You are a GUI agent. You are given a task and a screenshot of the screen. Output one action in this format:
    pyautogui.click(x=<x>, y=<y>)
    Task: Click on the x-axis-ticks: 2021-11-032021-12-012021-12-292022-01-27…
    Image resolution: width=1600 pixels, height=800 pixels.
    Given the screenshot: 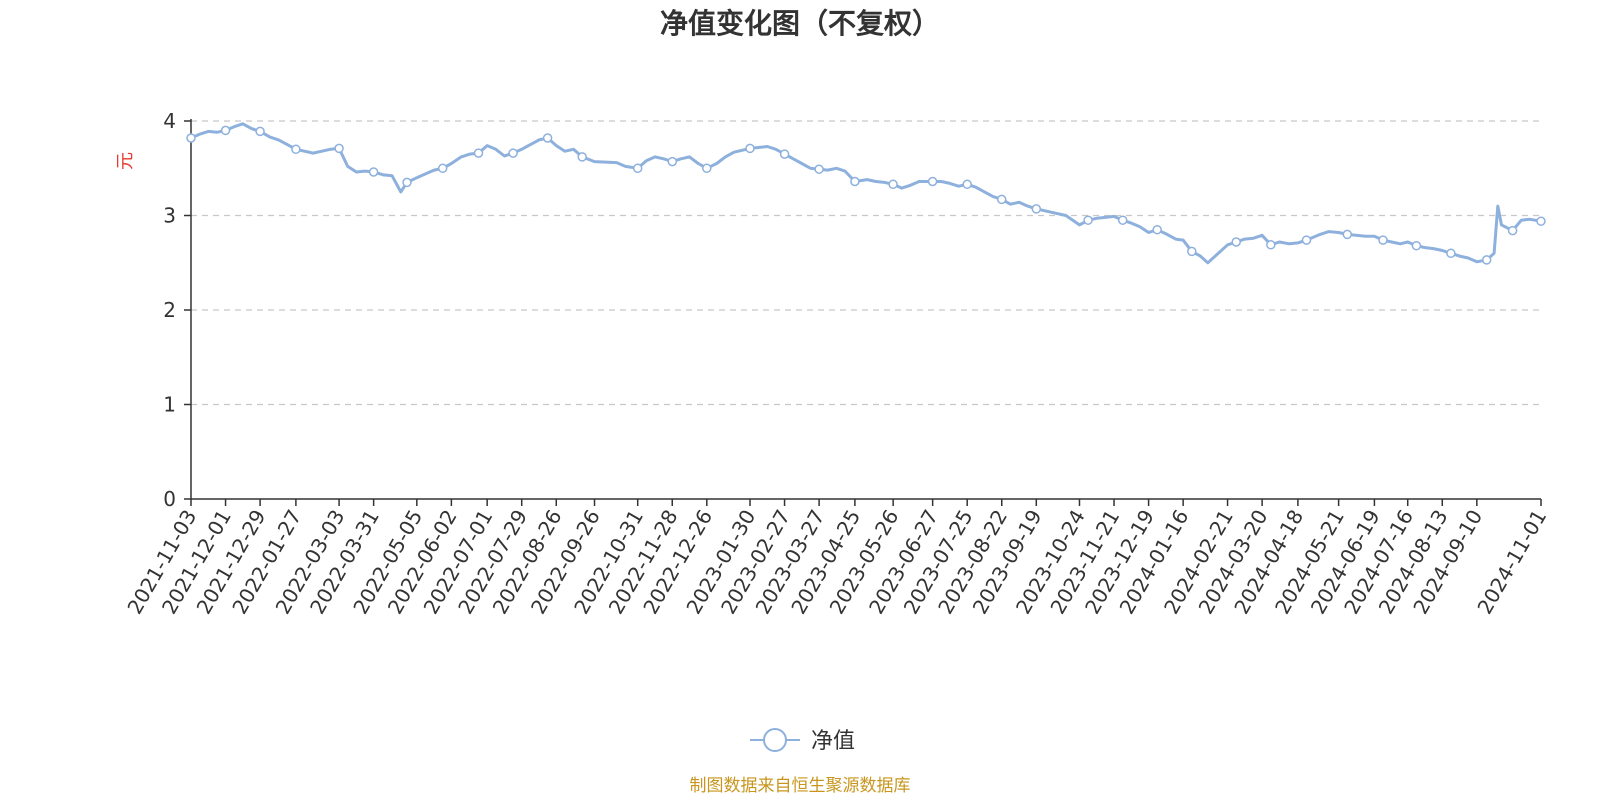 What is the action you would take?
    pyautogui.click(x=836, y=558)
    